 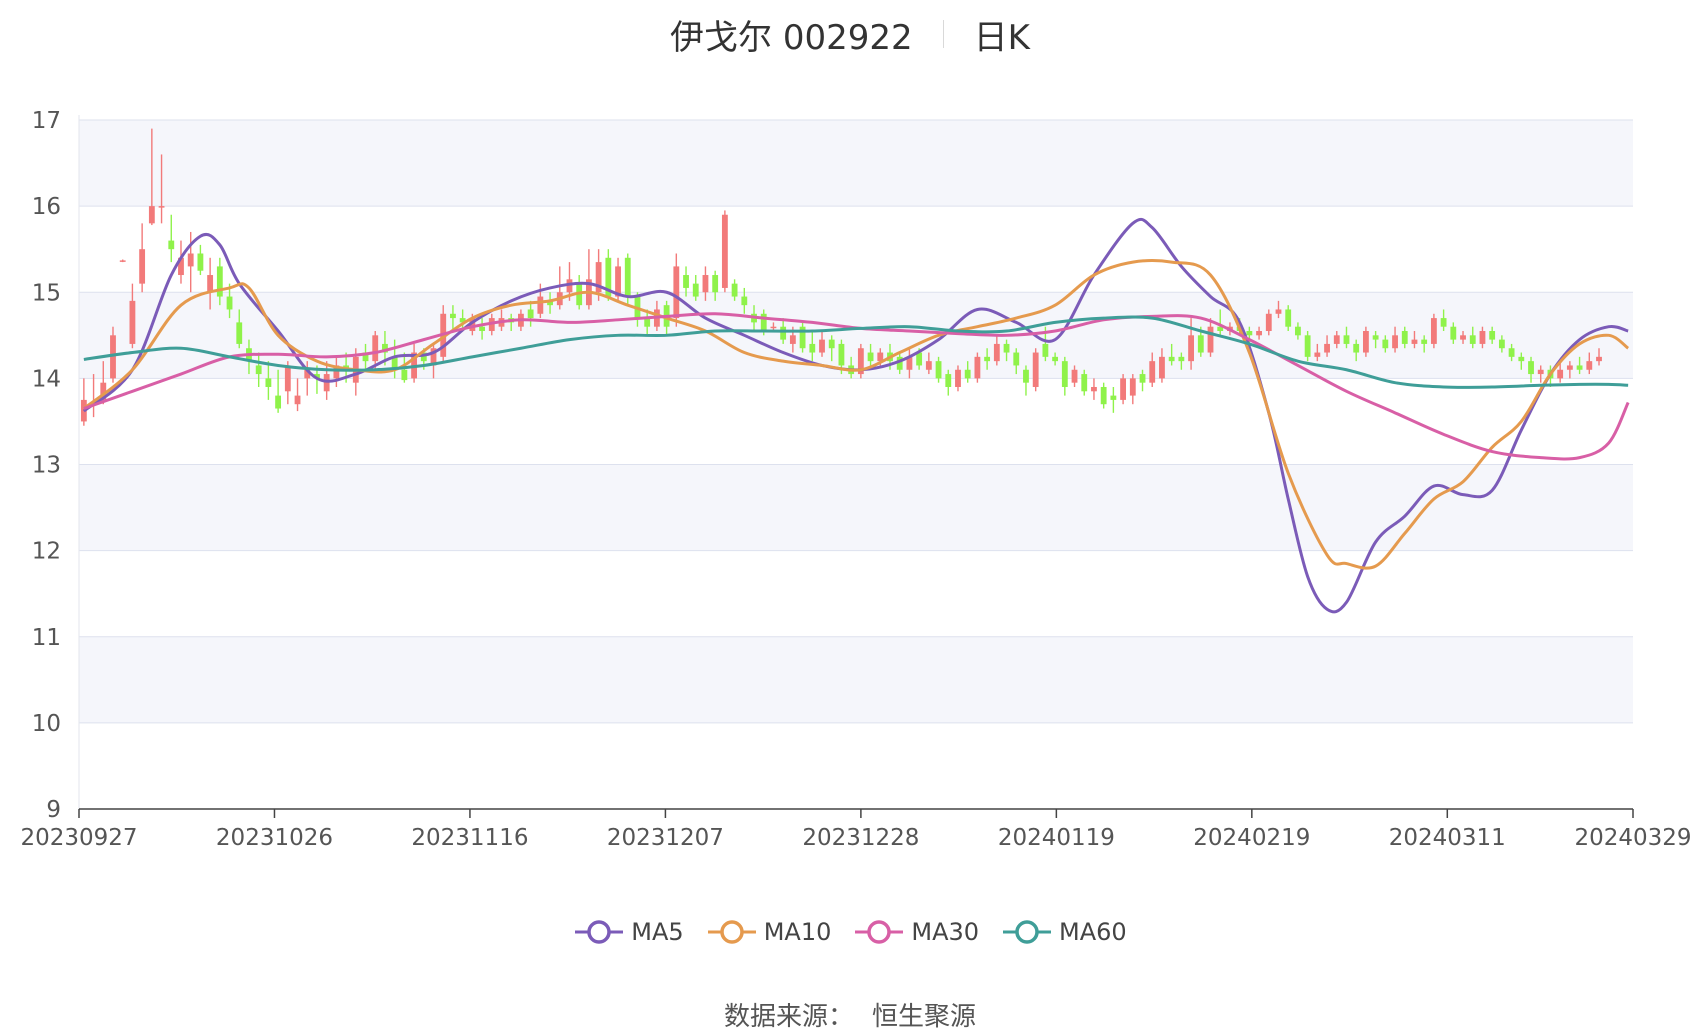 I want to click on legend-item-ma10: MA10, so click(x=768, y=932).